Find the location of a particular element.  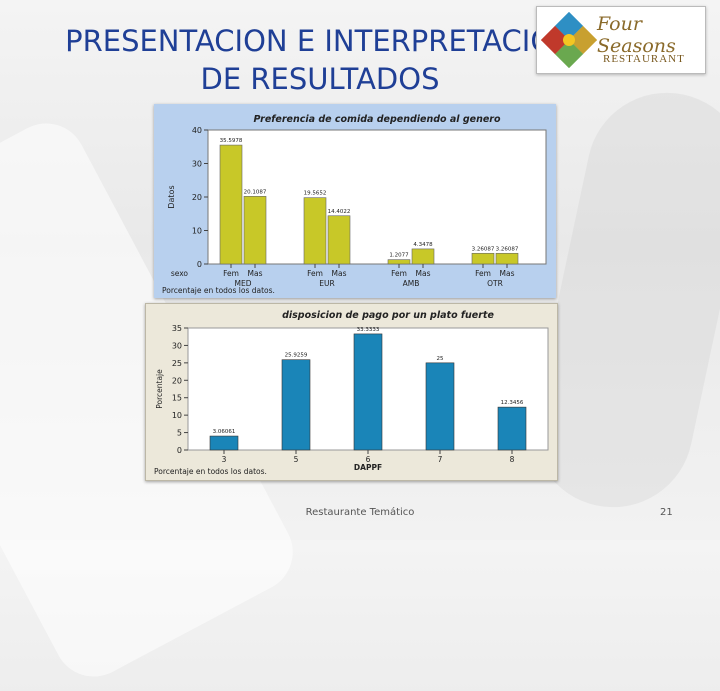

y-tick-label: 5 is located at coordinates (179, 433).